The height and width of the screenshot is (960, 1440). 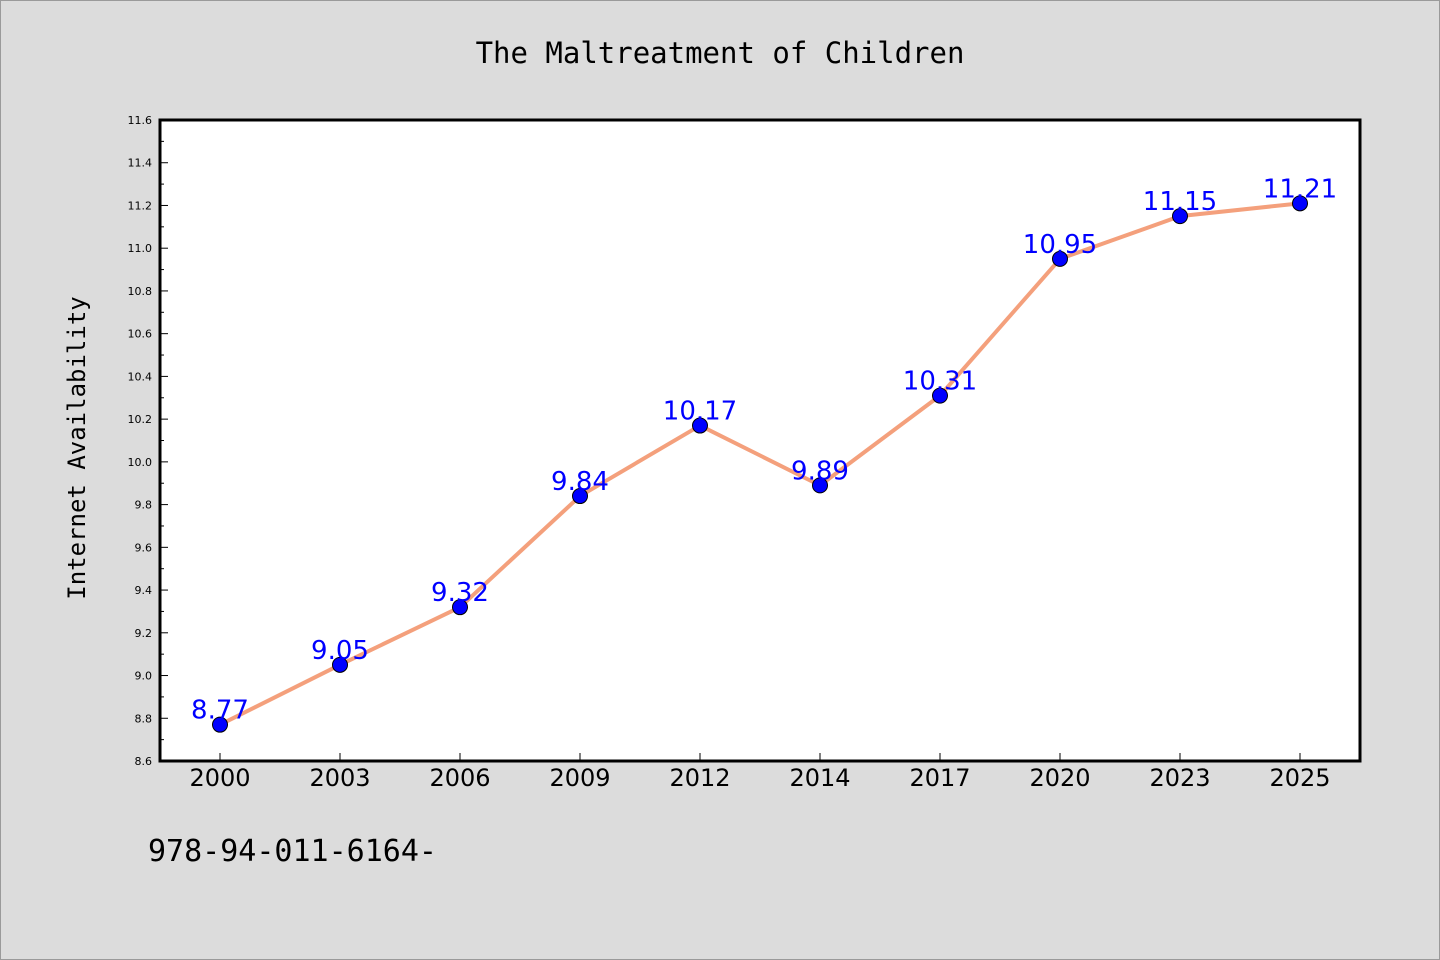 What do you see at coordinates (140, 291) in the screenshot?
I see `y-tick-label: 10.8` at bounding box center [140, 291].